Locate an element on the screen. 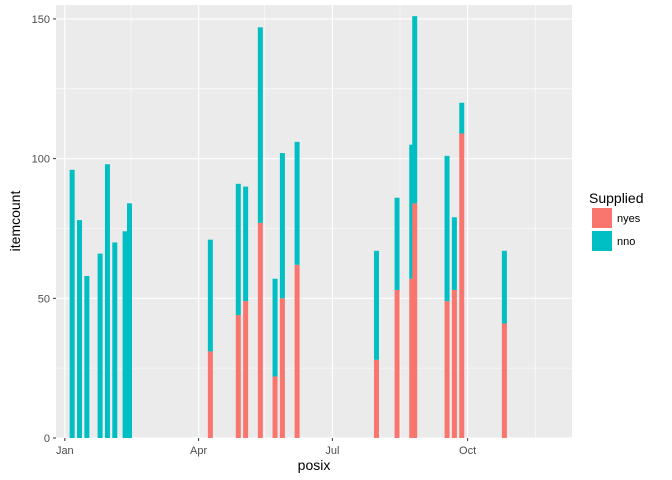  y-tick-label: 150 is located at coordinates (41, 20).